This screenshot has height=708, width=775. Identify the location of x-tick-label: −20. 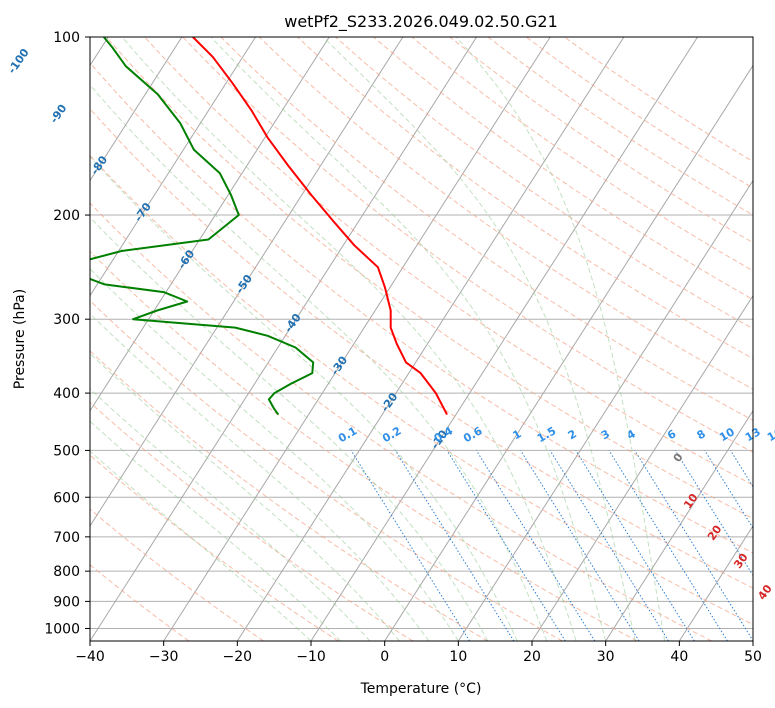
(238, 657).